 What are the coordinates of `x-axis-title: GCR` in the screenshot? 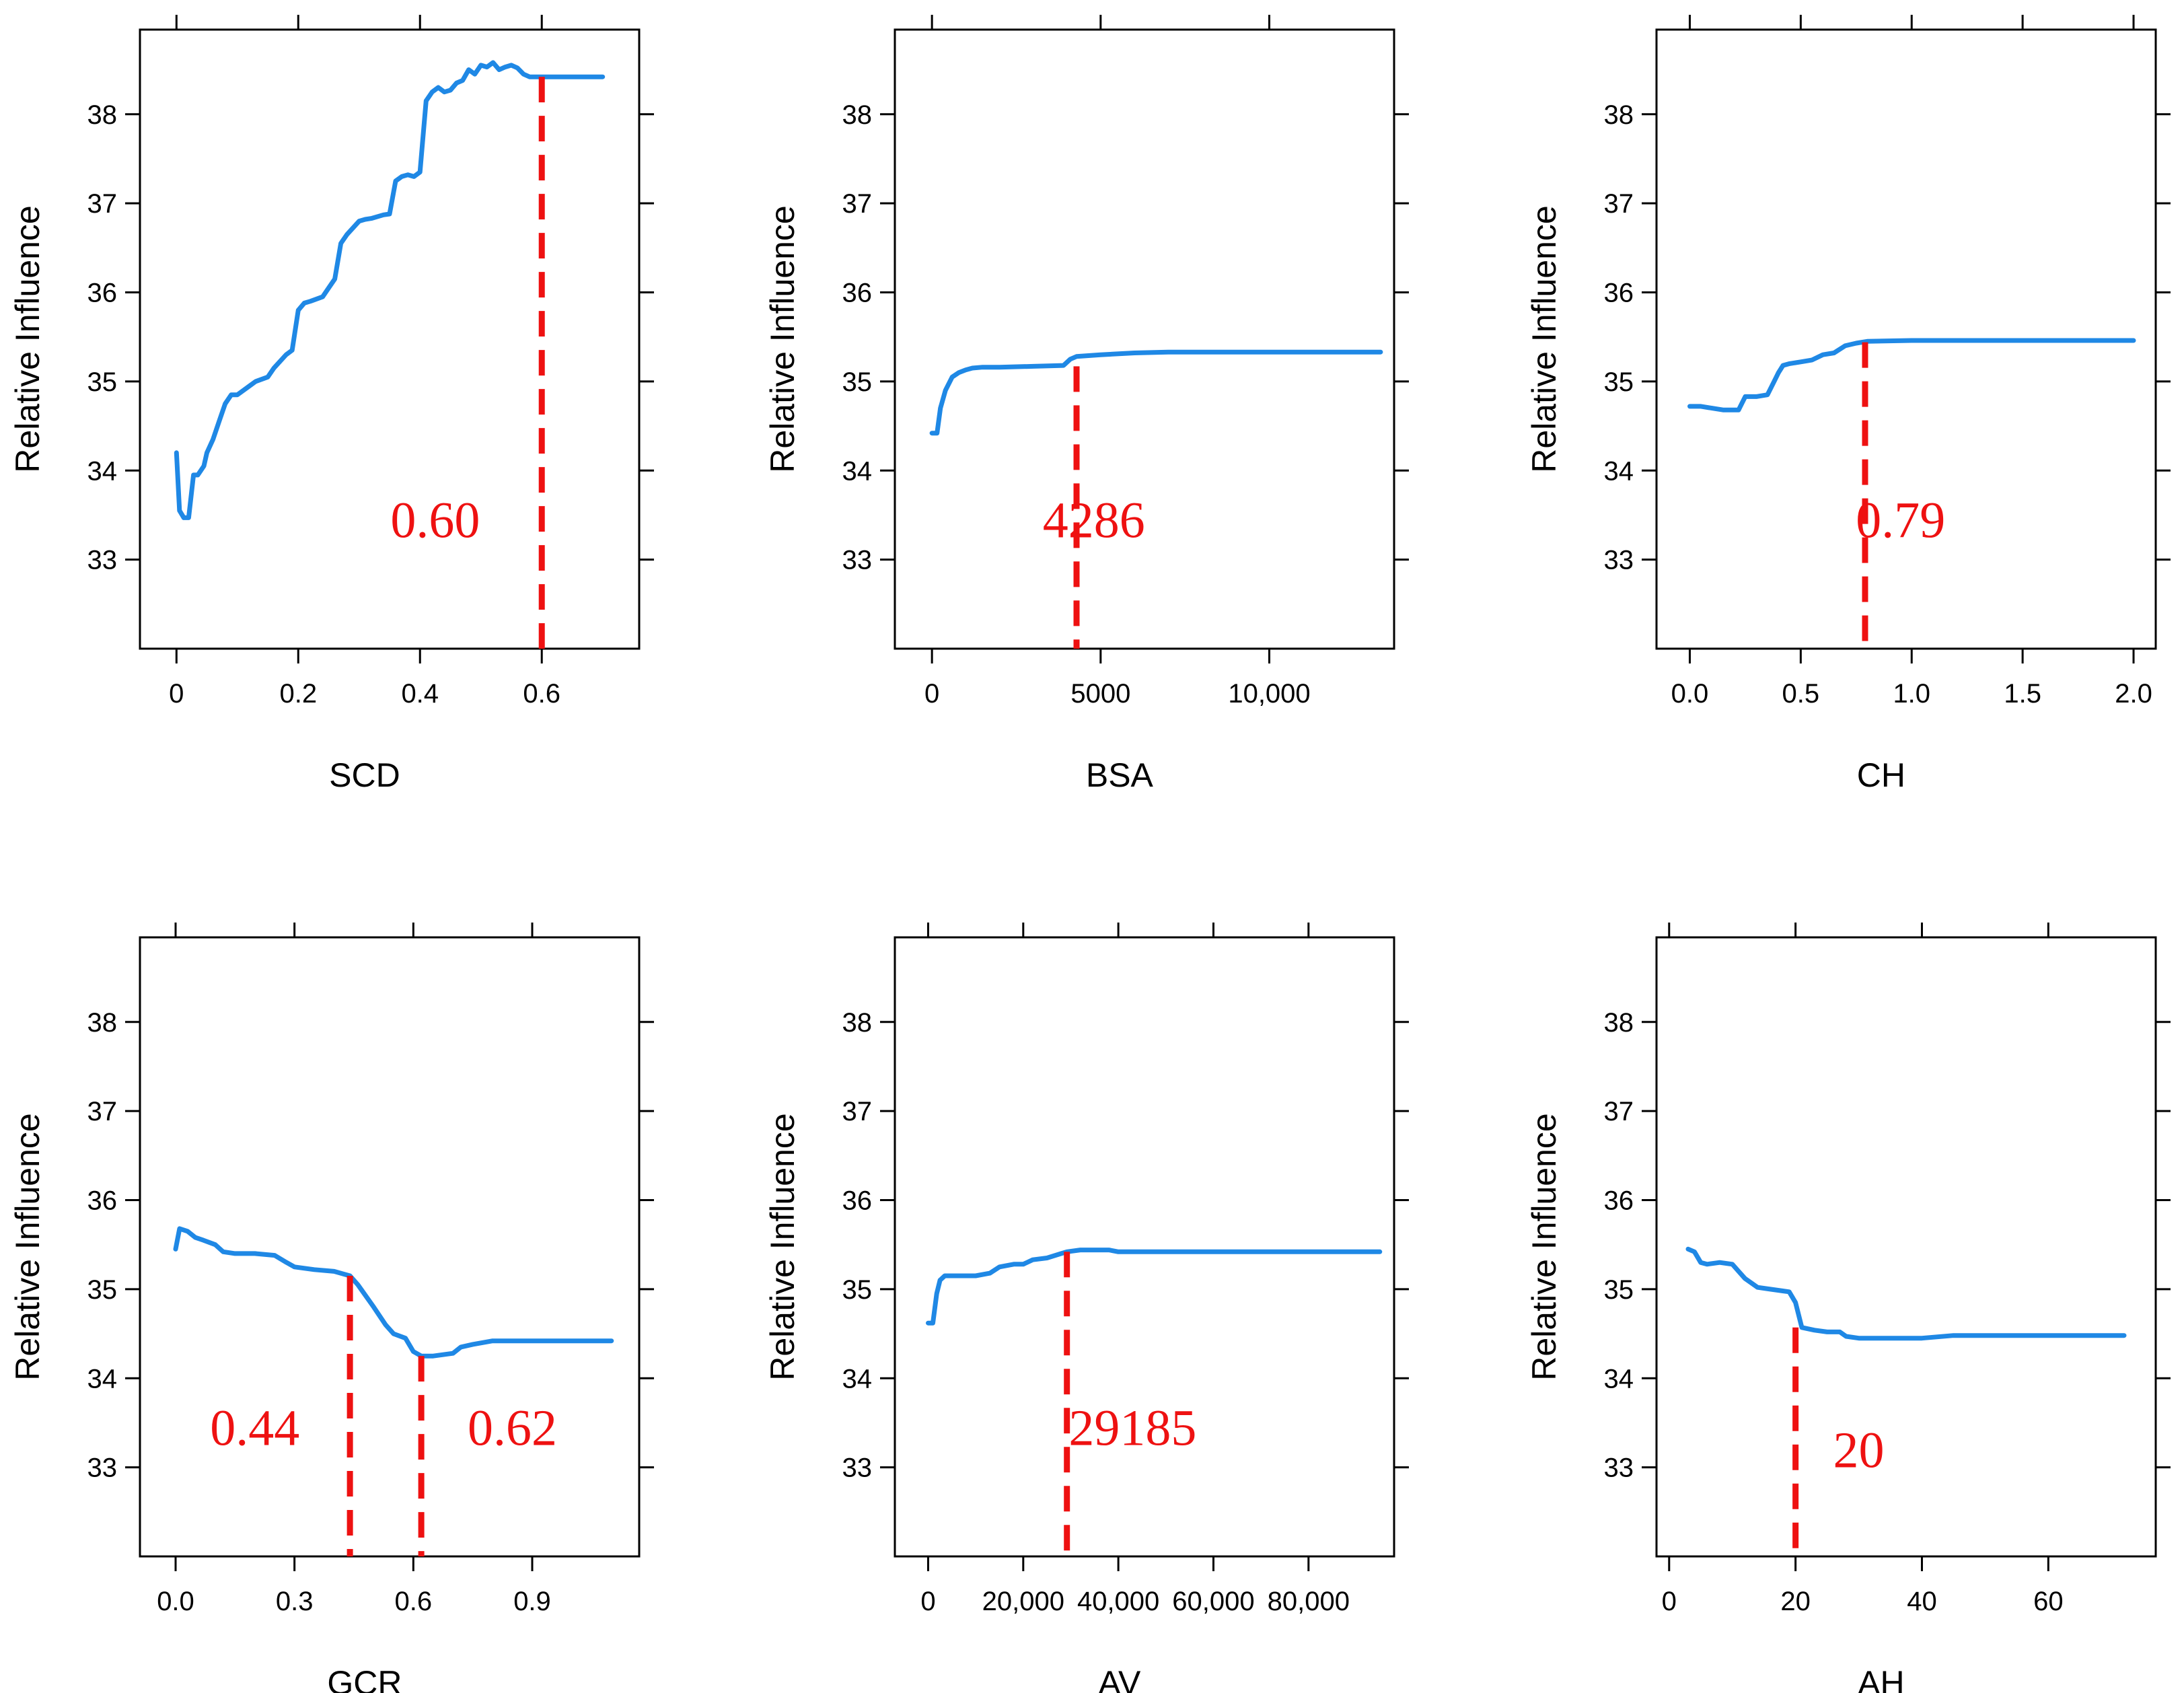 It's located at (364, 1678).